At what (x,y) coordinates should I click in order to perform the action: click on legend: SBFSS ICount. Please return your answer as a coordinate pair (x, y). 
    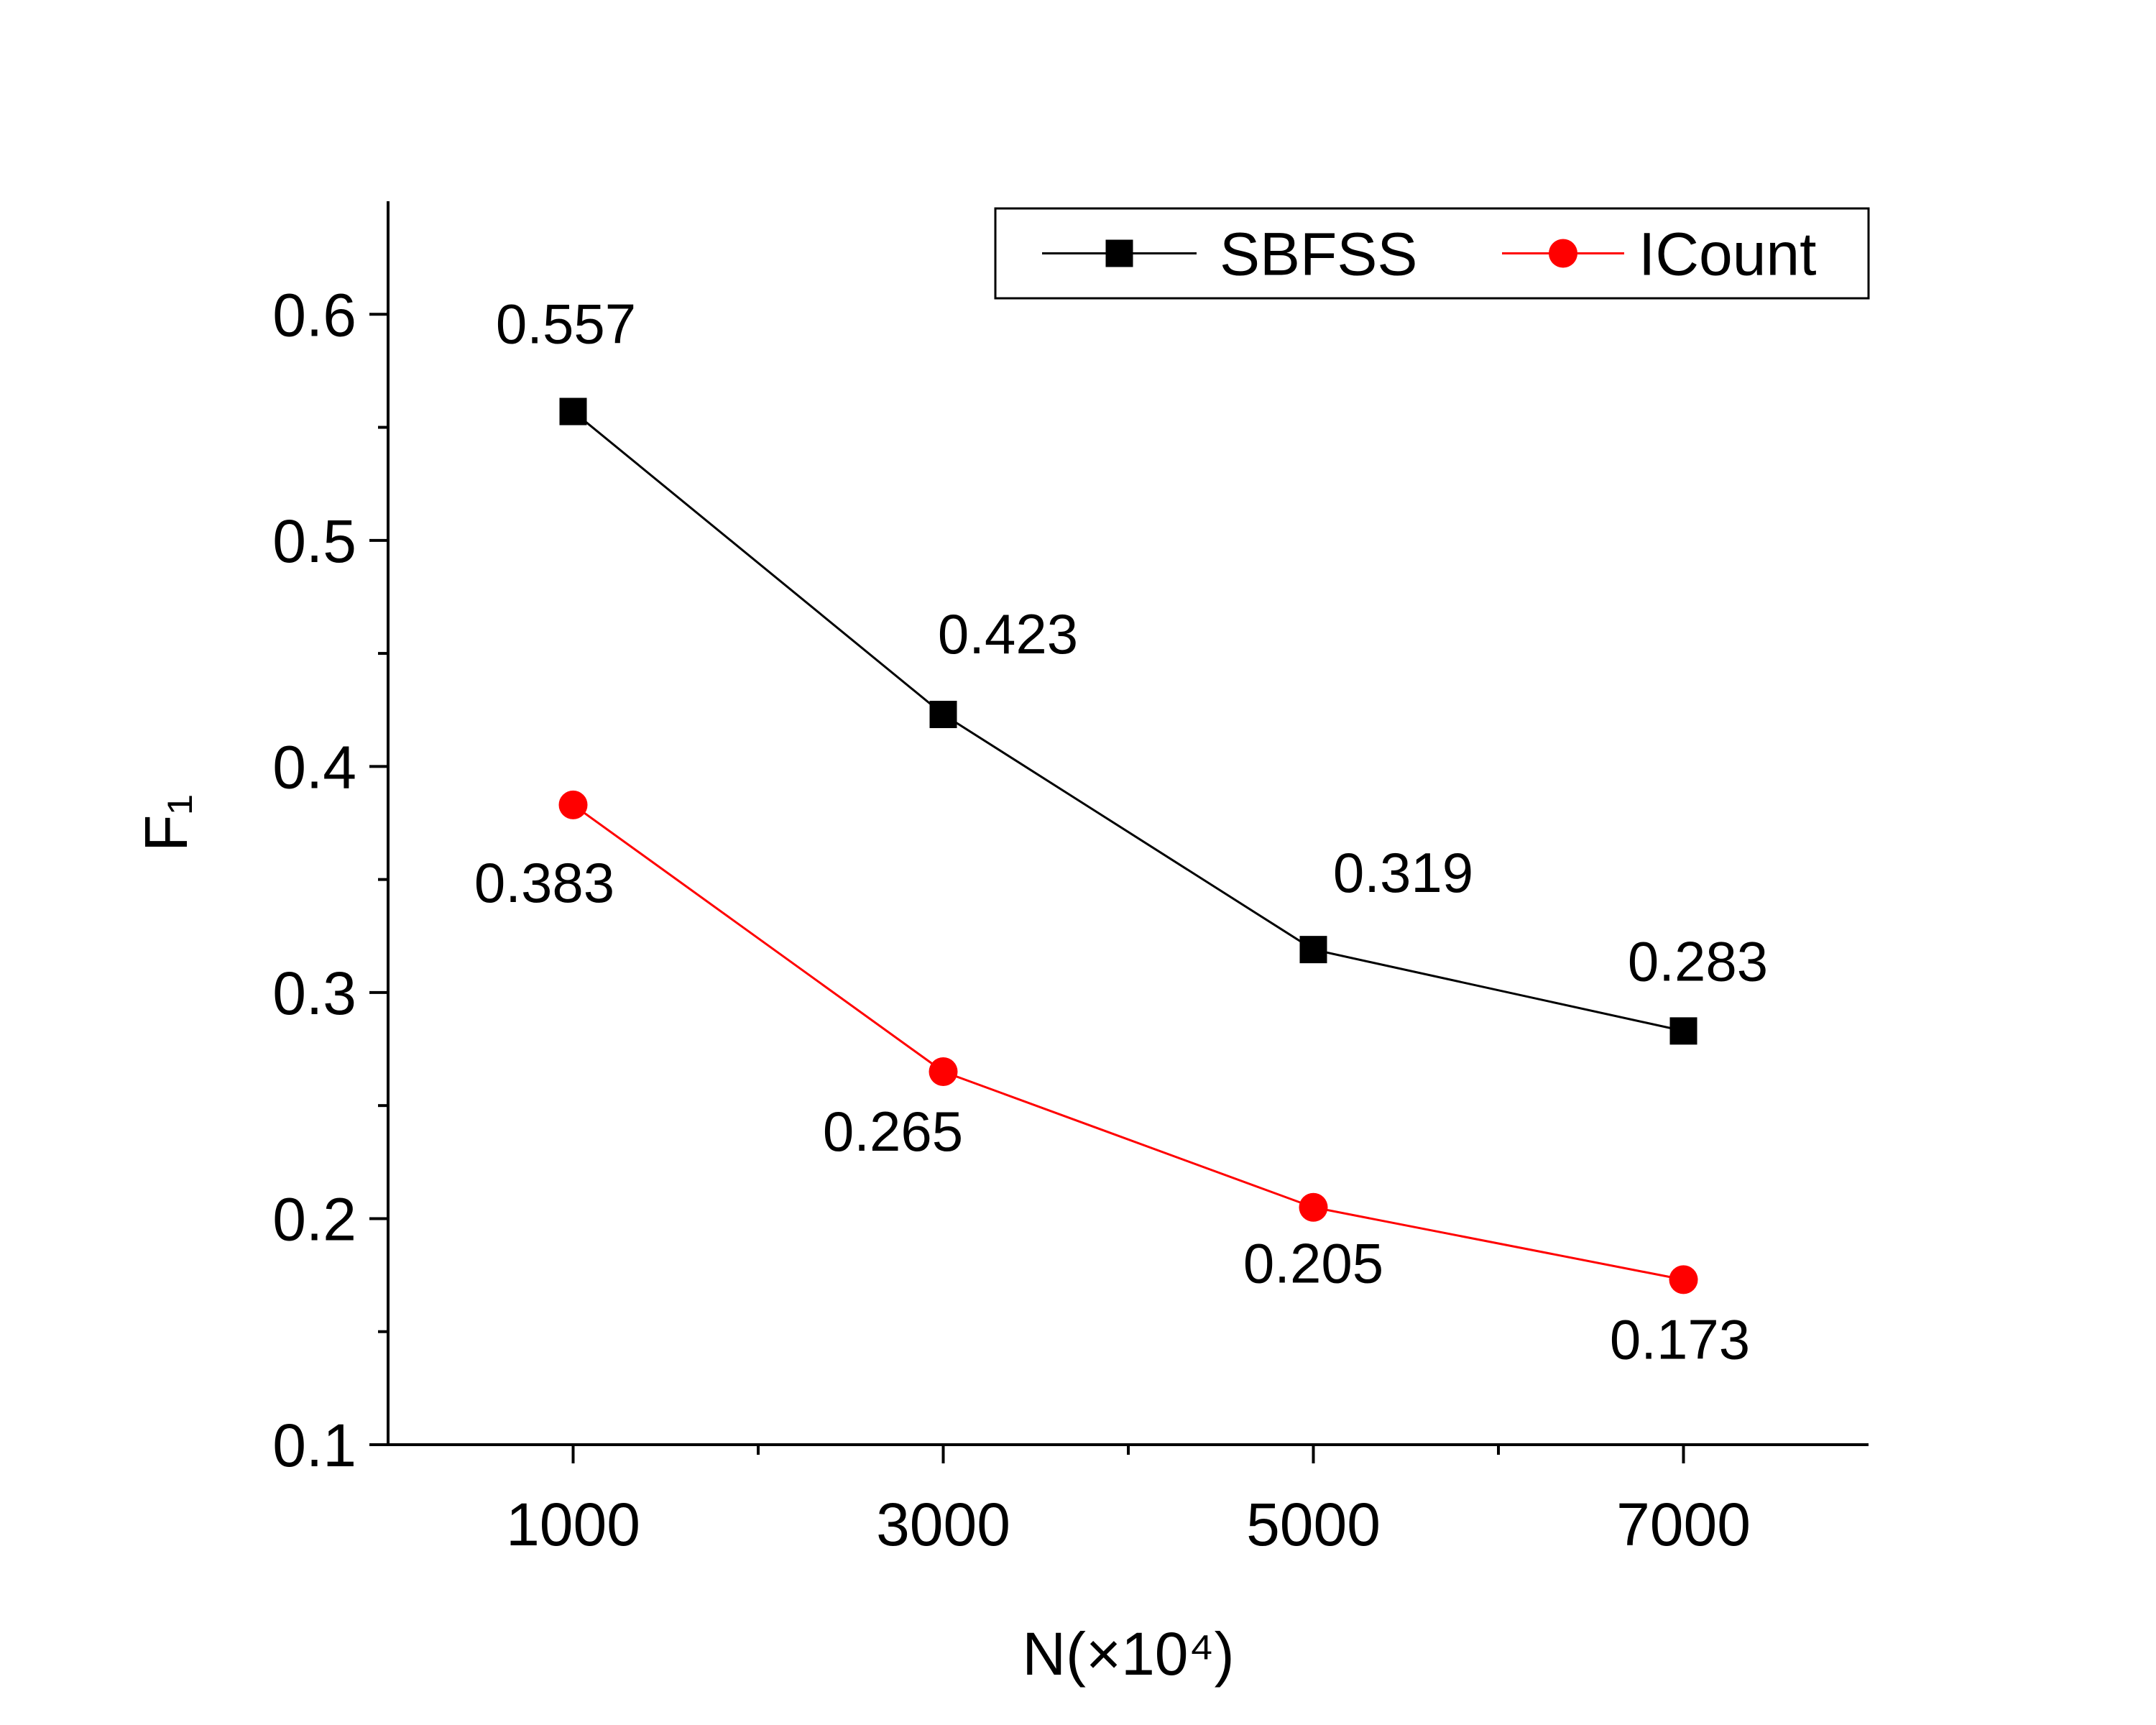
    Looking at the image, I should click on (1432, 253).